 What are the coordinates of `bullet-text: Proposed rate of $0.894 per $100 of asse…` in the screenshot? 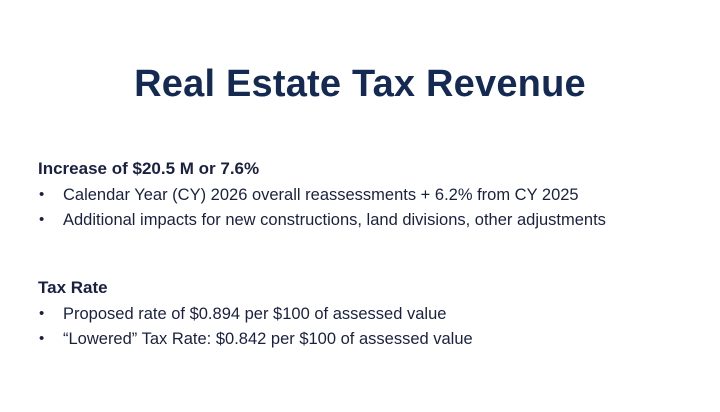 It's located at (255, 314).